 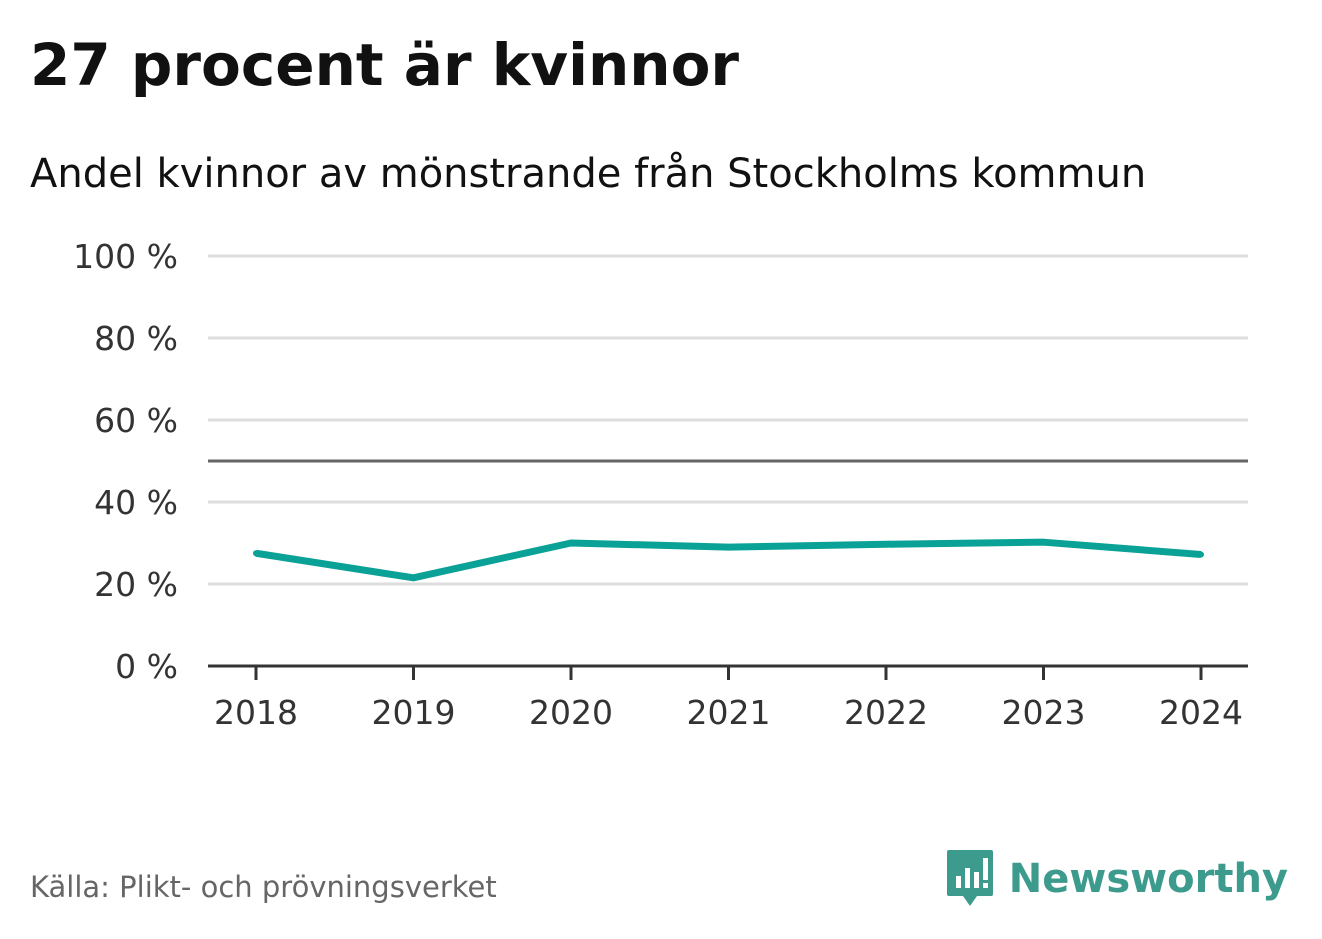 I want to click on source-text: Källa: Plikt- och prövningsverket, so click(x=263, y=887).